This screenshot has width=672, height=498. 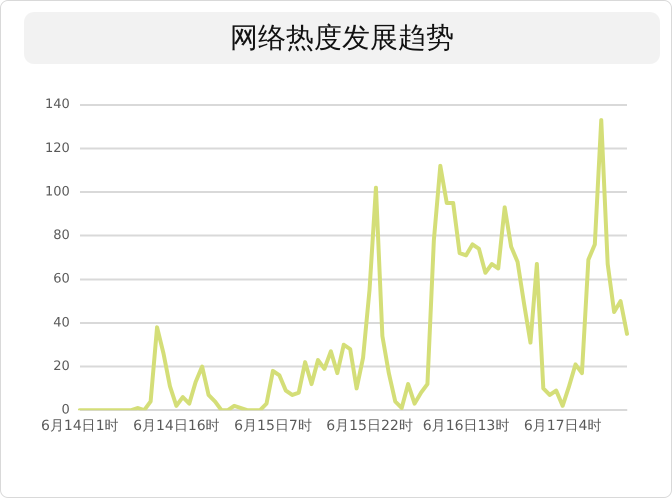 I want to click on x-tick-label: 6月15日22时, so click(x=369, y=426).